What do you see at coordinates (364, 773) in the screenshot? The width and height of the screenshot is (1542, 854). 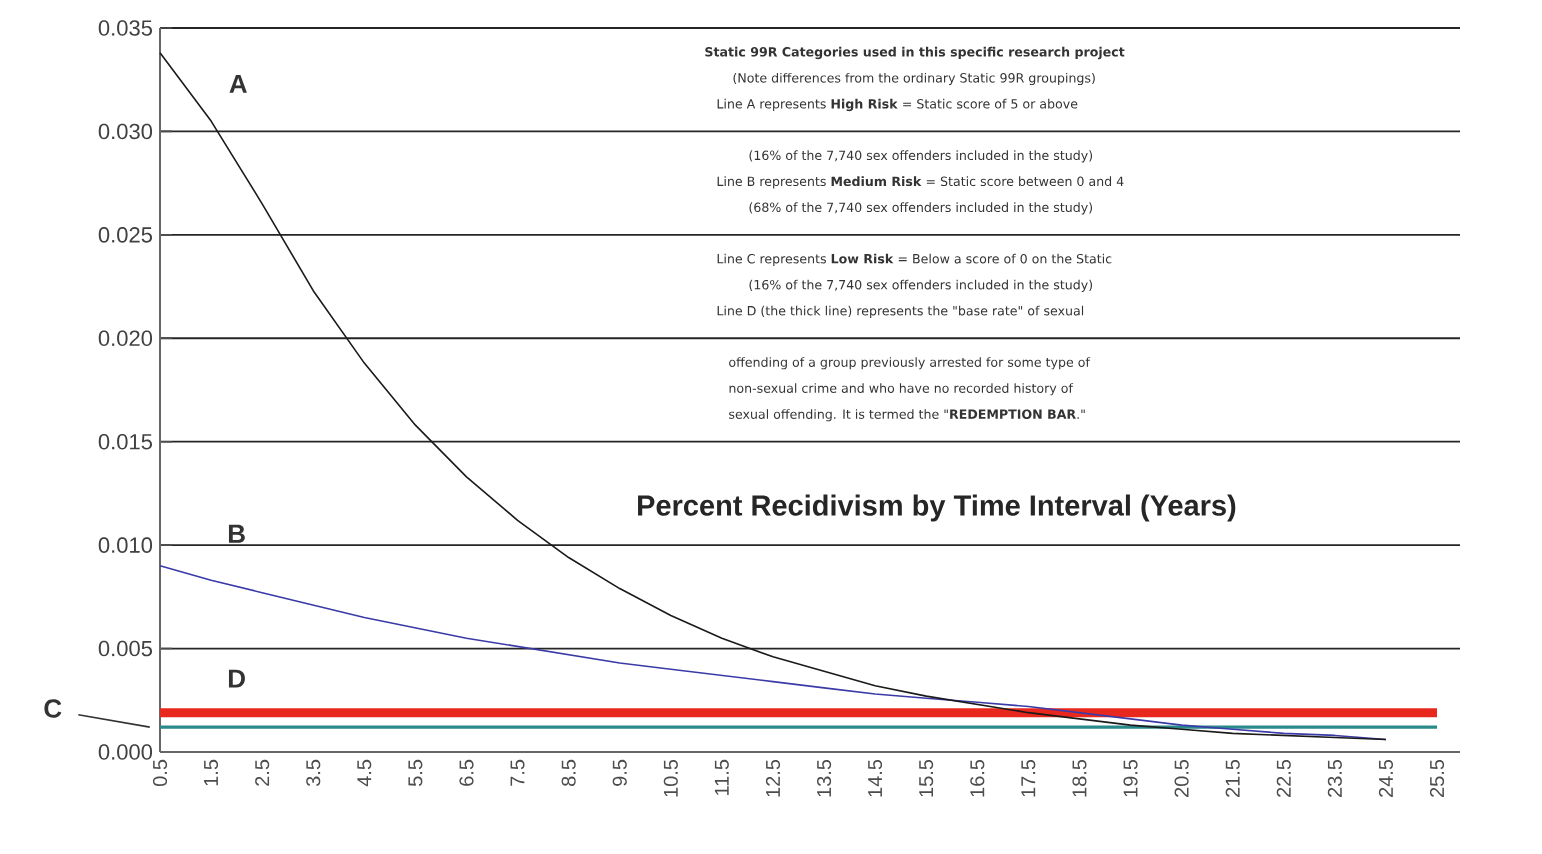 I see `x-tick-label: 4.5` at bounding box center [364, 773].